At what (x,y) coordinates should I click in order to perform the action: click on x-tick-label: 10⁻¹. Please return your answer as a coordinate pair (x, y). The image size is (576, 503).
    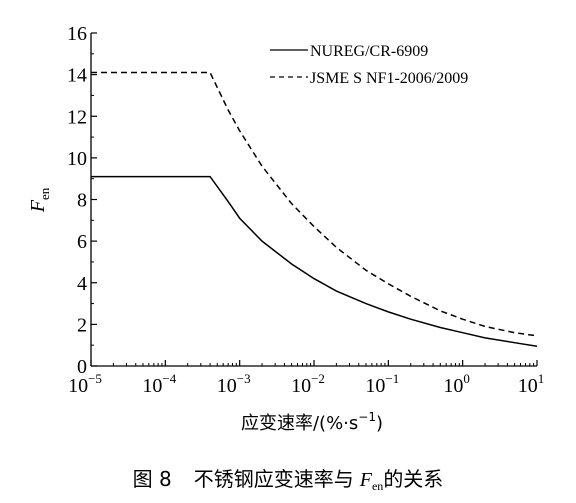
    Looking at the image, I should click on (382, 384).